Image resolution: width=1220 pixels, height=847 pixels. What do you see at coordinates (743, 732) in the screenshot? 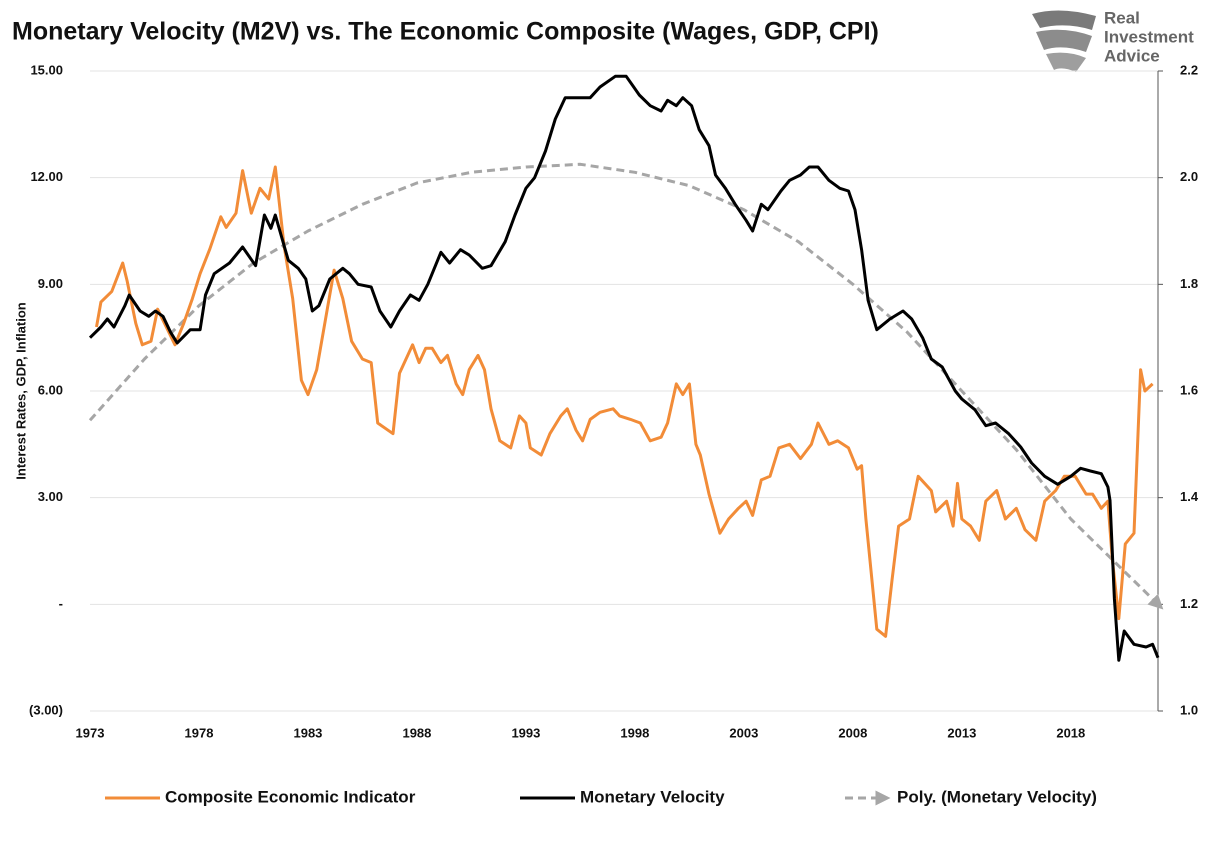
I see `x-tick-label: 2003` at bounding box center [743, 732].